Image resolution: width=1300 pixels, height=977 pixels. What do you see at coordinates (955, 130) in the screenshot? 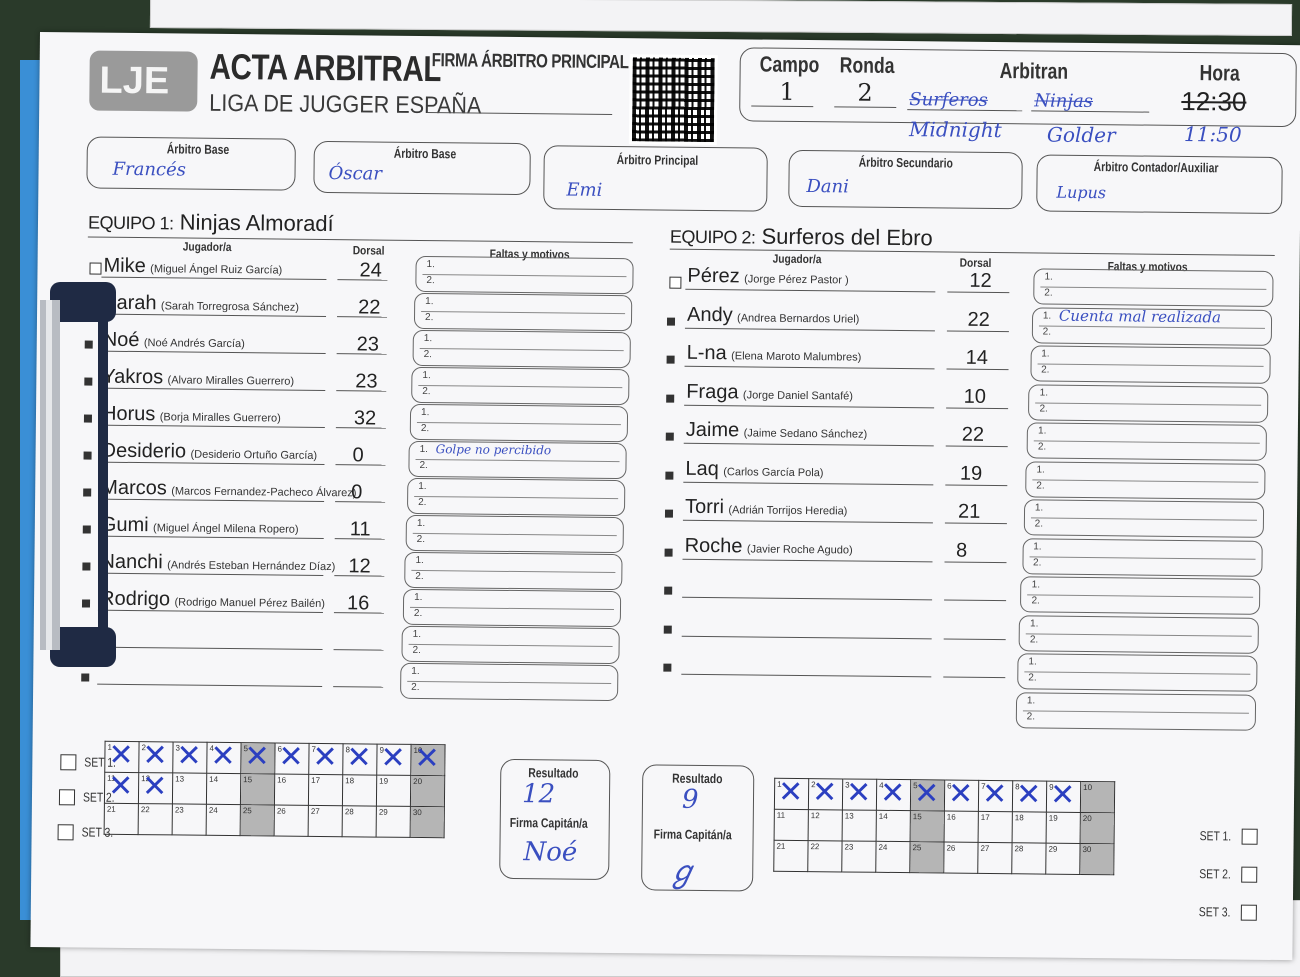
I see `arbitran-written-1: Midnight` at bounding box center [955, 130].